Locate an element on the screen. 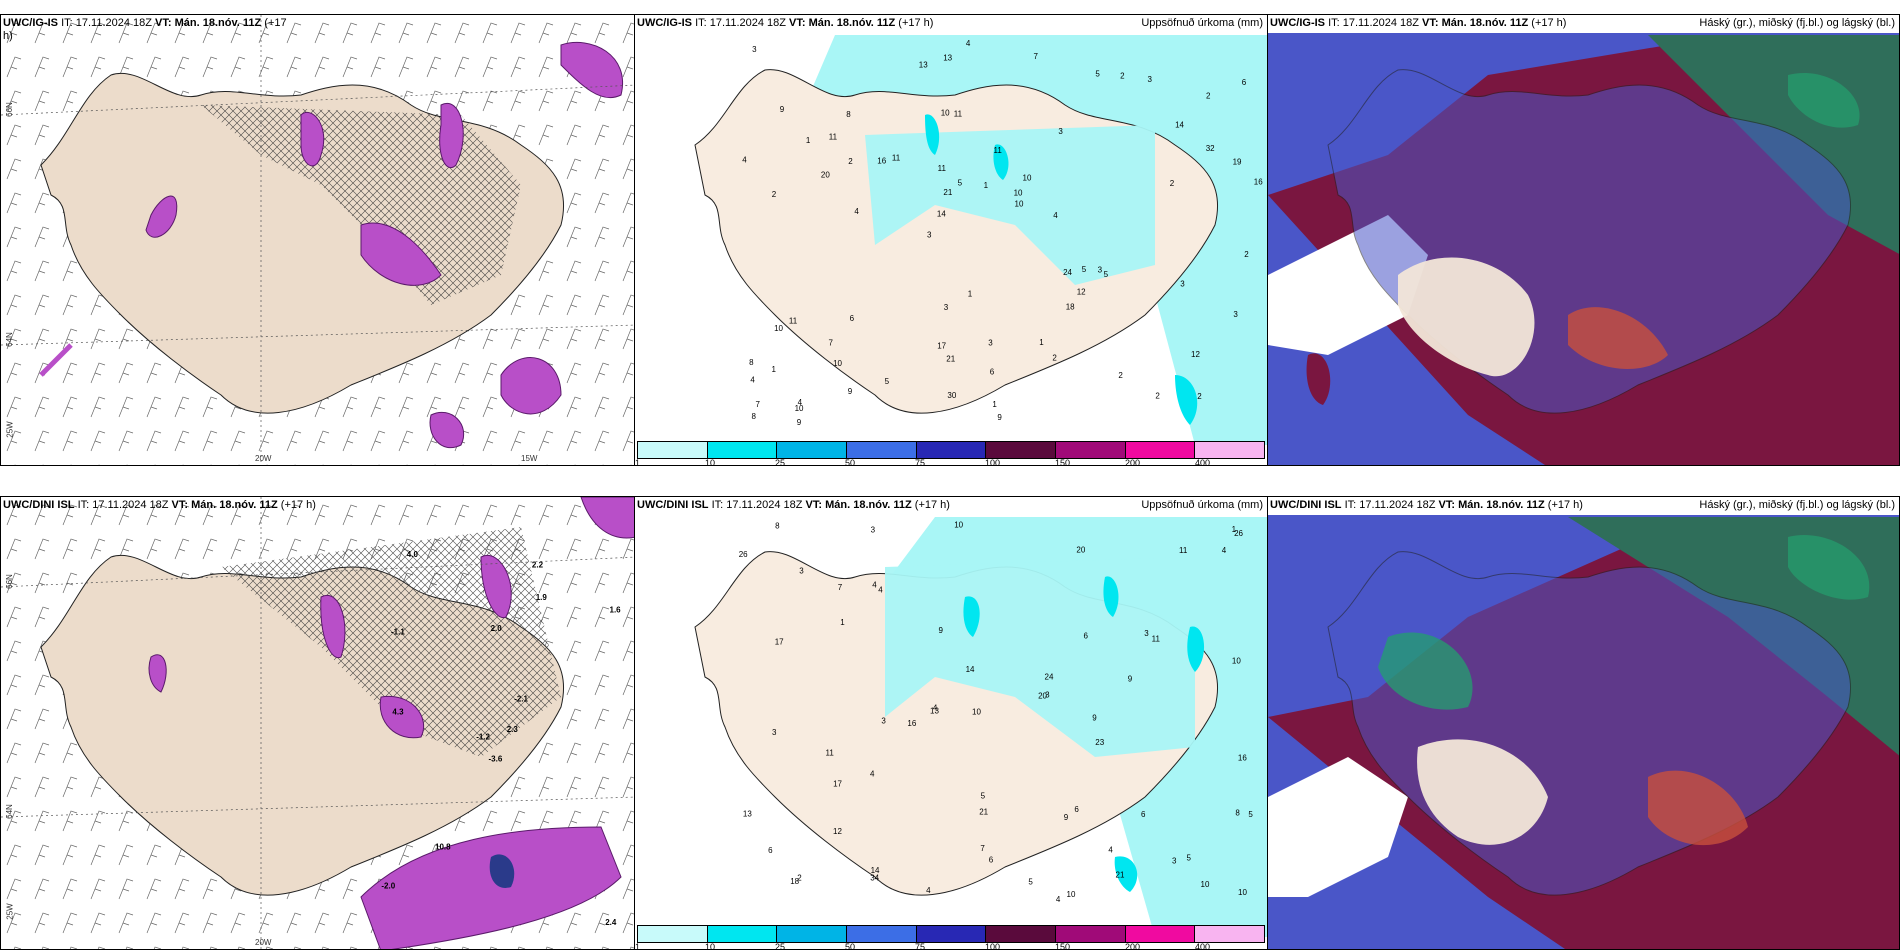 The height and width of the screenshot is (950, 1900). init-time: IT: 17.11.2024 18Z is located at coordinates (106, 23).